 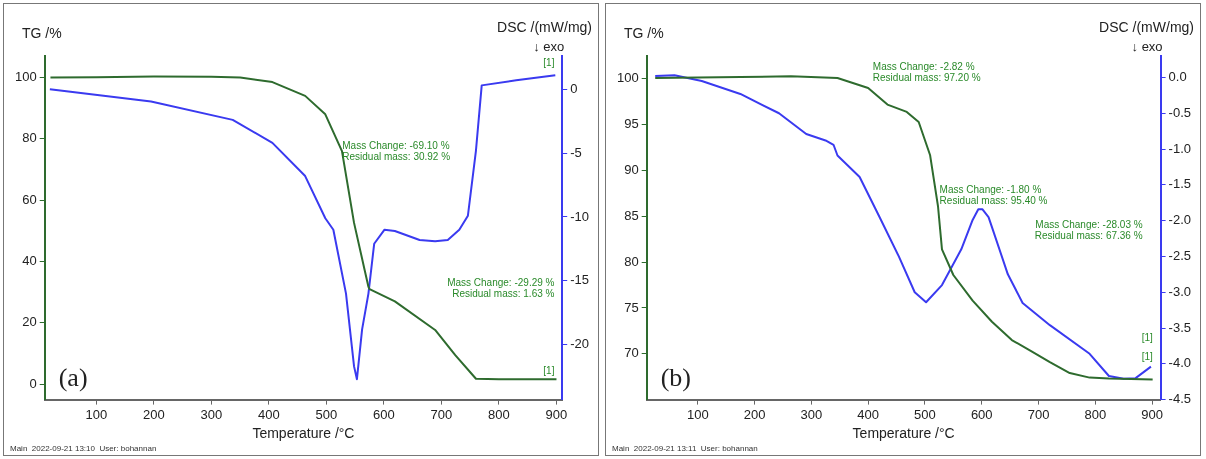 What do you see at coordinates (1180, 327) in the screenshot?
I see `y2-tick-label: -3.5` at bounding box center [1180, 327].